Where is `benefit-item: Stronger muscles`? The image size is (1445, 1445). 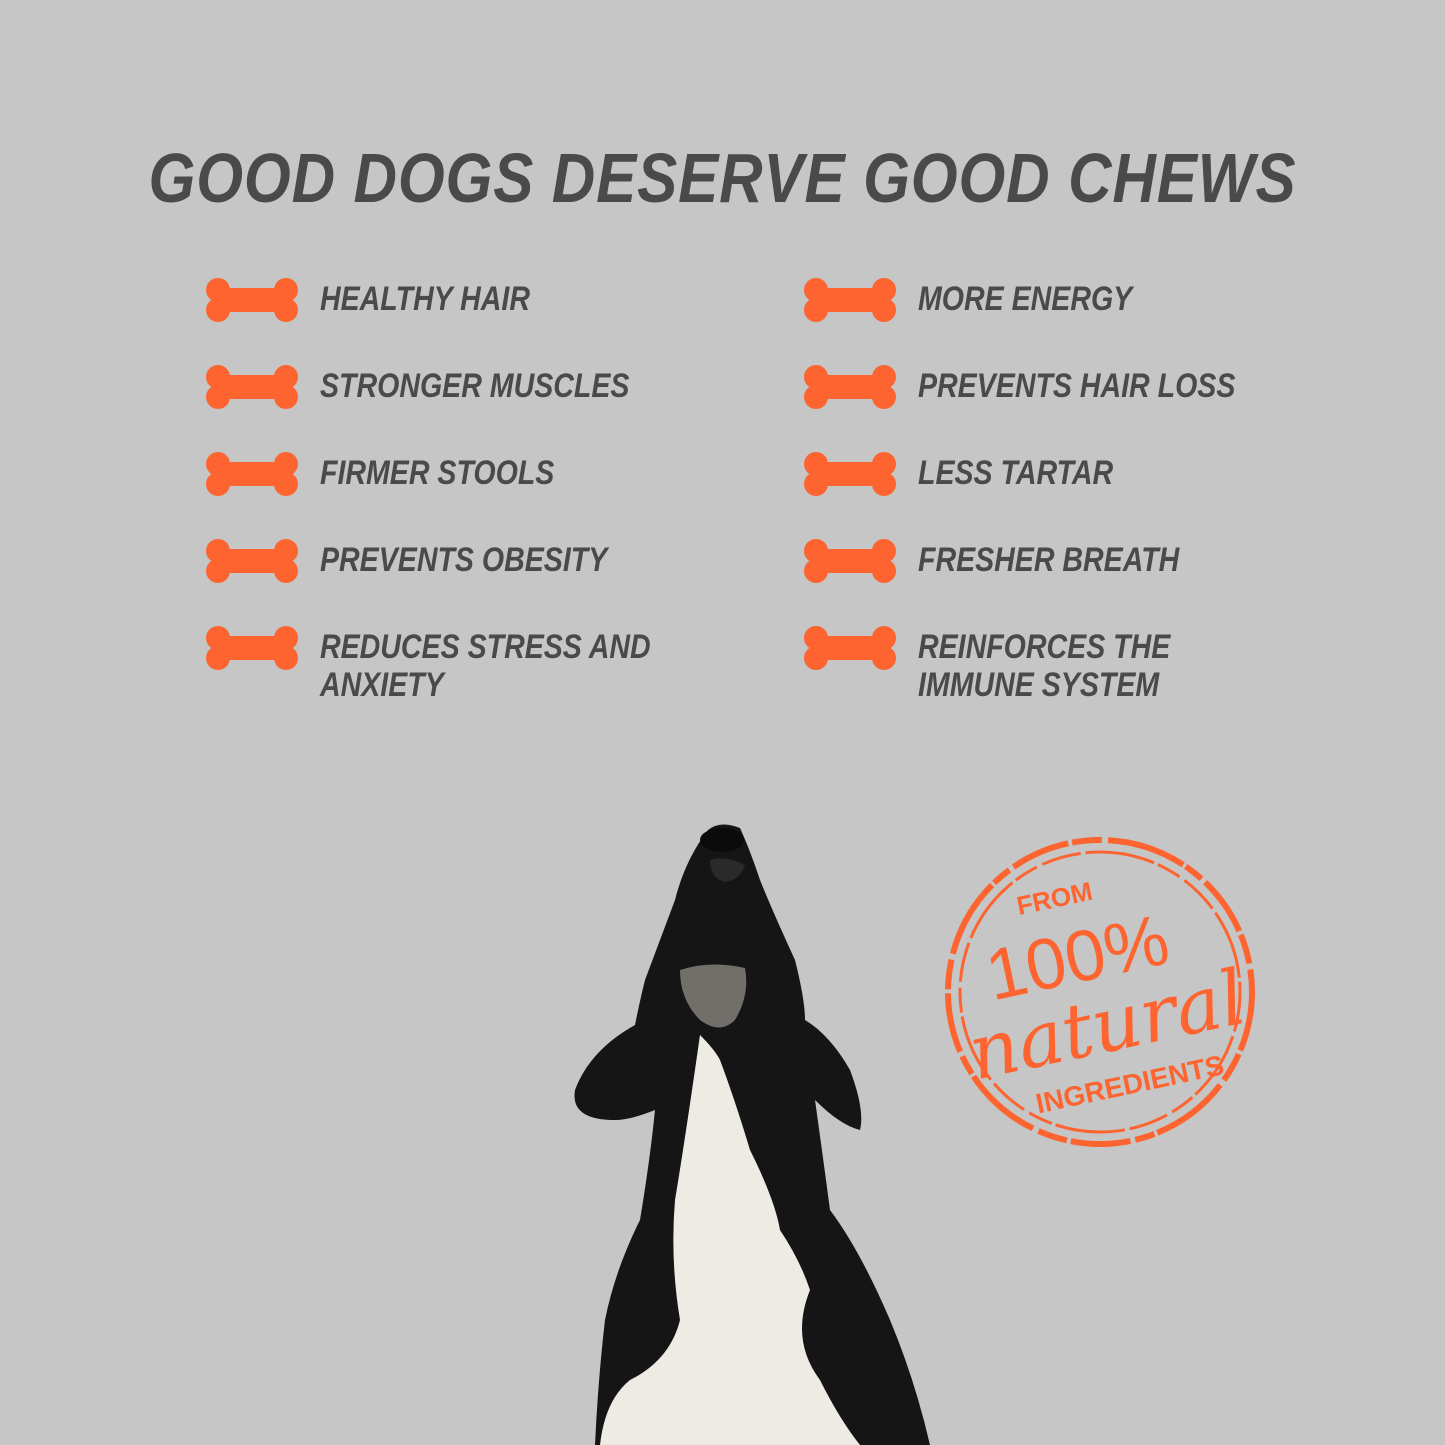
benefit-item: Stronger muscles is located at coordinates (446, 387).